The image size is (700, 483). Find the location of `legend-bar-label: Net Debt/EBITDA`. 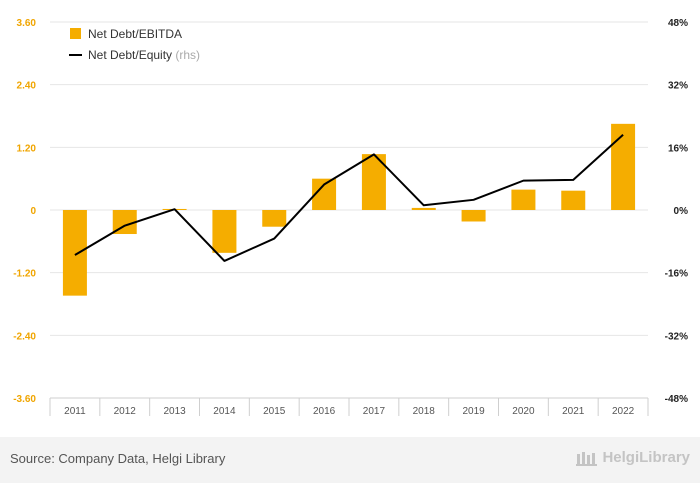

legend-bar-label: Net Debt/EBITDA is located at coordinates (135, 34).